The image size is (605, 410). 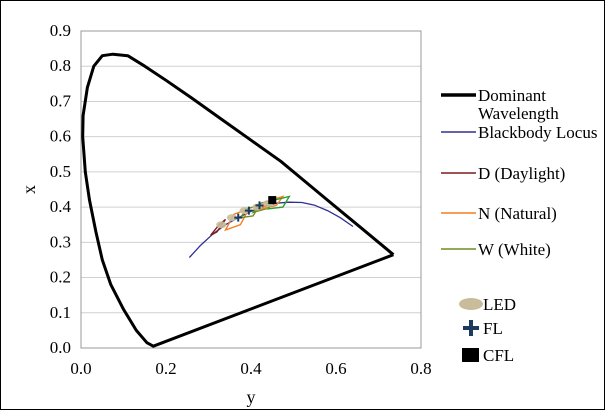 I want to click on x-tick-label: 0.0, so click(x=80, y=368).